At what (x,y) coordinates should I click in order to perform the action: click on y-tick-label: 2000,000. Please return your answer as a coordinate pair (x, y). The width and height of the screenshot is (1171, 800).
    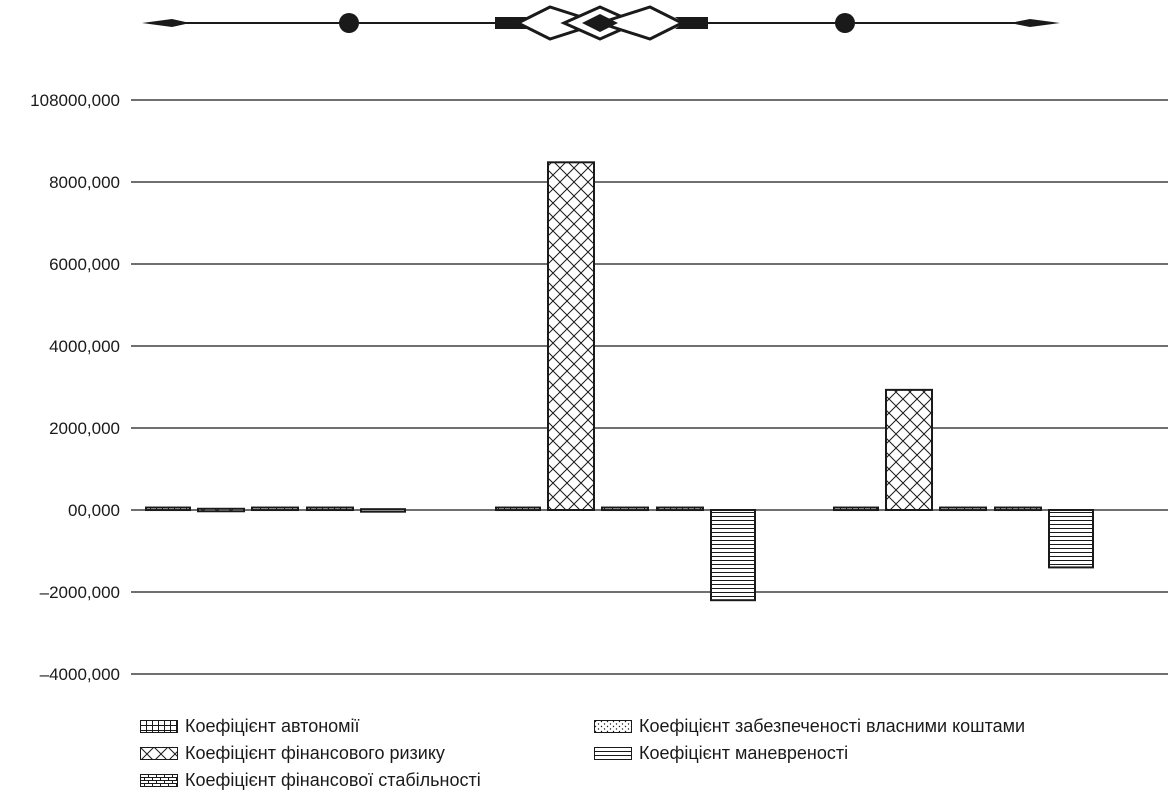
    Looking at the image, I should click on (84, 428).